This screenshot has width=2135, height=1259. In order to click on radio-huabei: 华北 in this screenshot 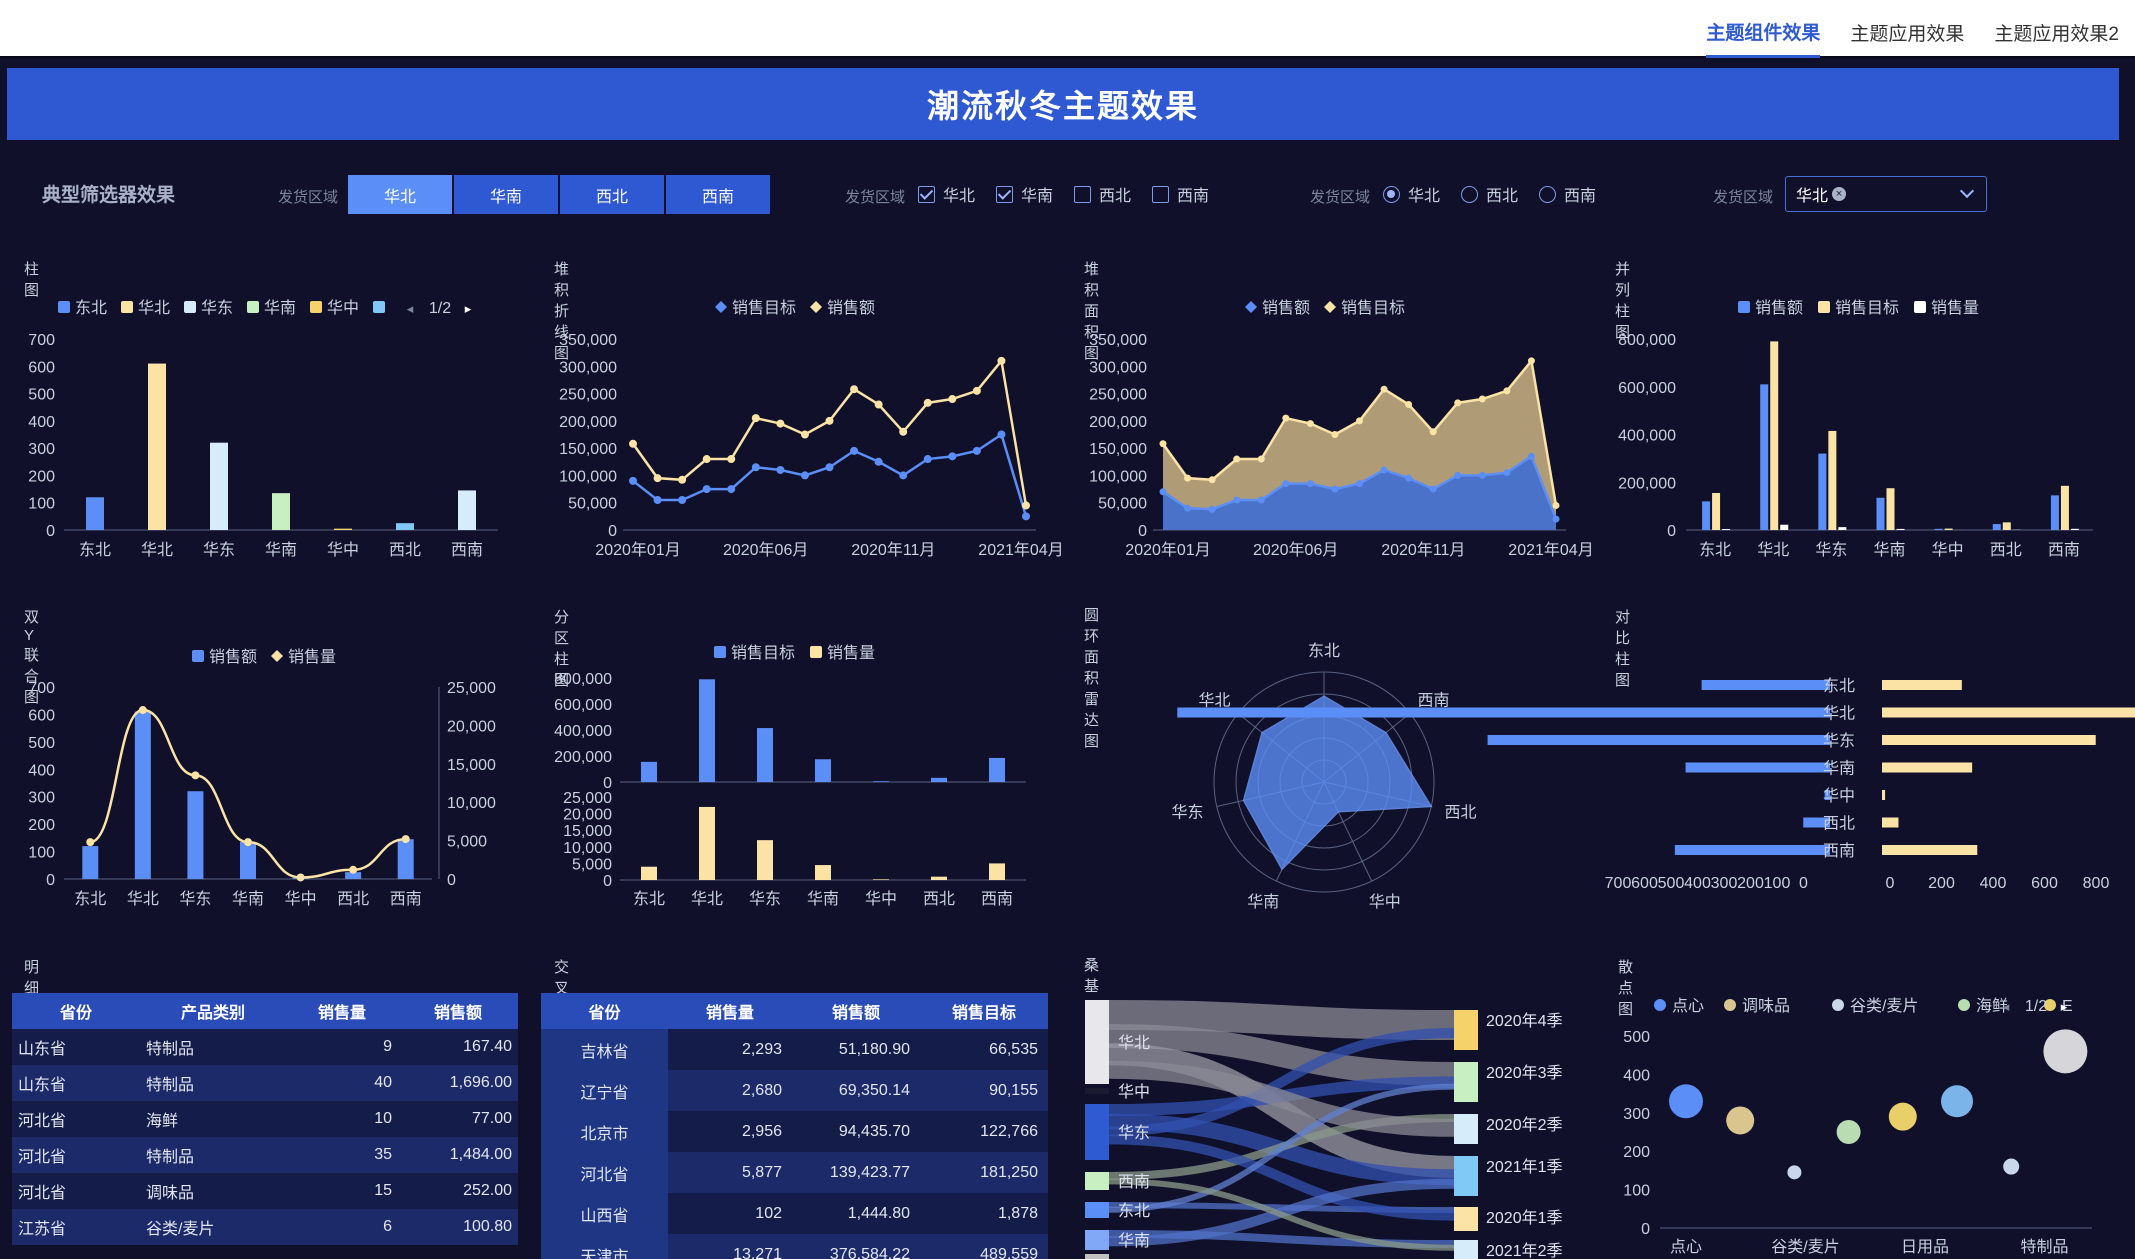, I will do `click(1411, 194)`.